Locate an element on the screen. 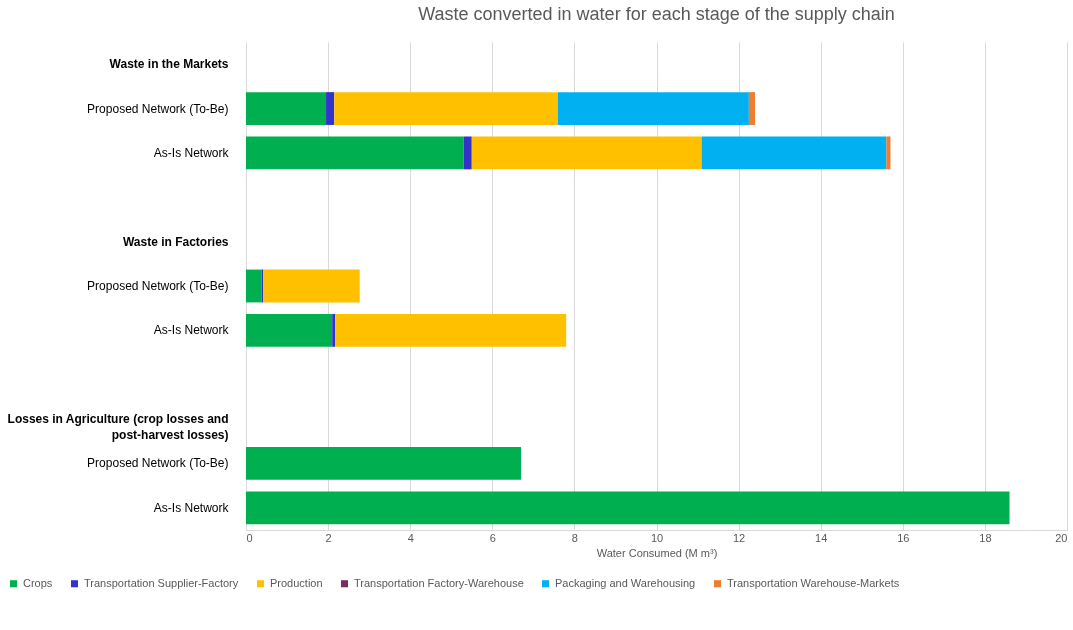 Image resolution: width=1073 pixels, height=630 pixels. x-tick-label: 18 is located at coordinates (985, 537).